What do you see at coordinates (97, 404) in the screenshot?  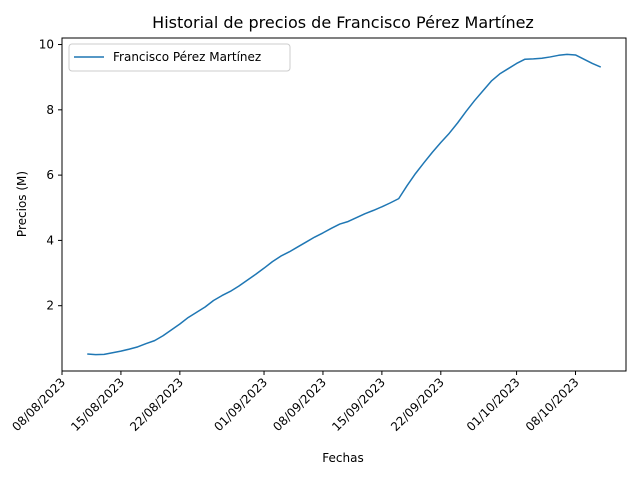 I see `x-tick-label: 15/08/2023` at bounding box center [97, 404].